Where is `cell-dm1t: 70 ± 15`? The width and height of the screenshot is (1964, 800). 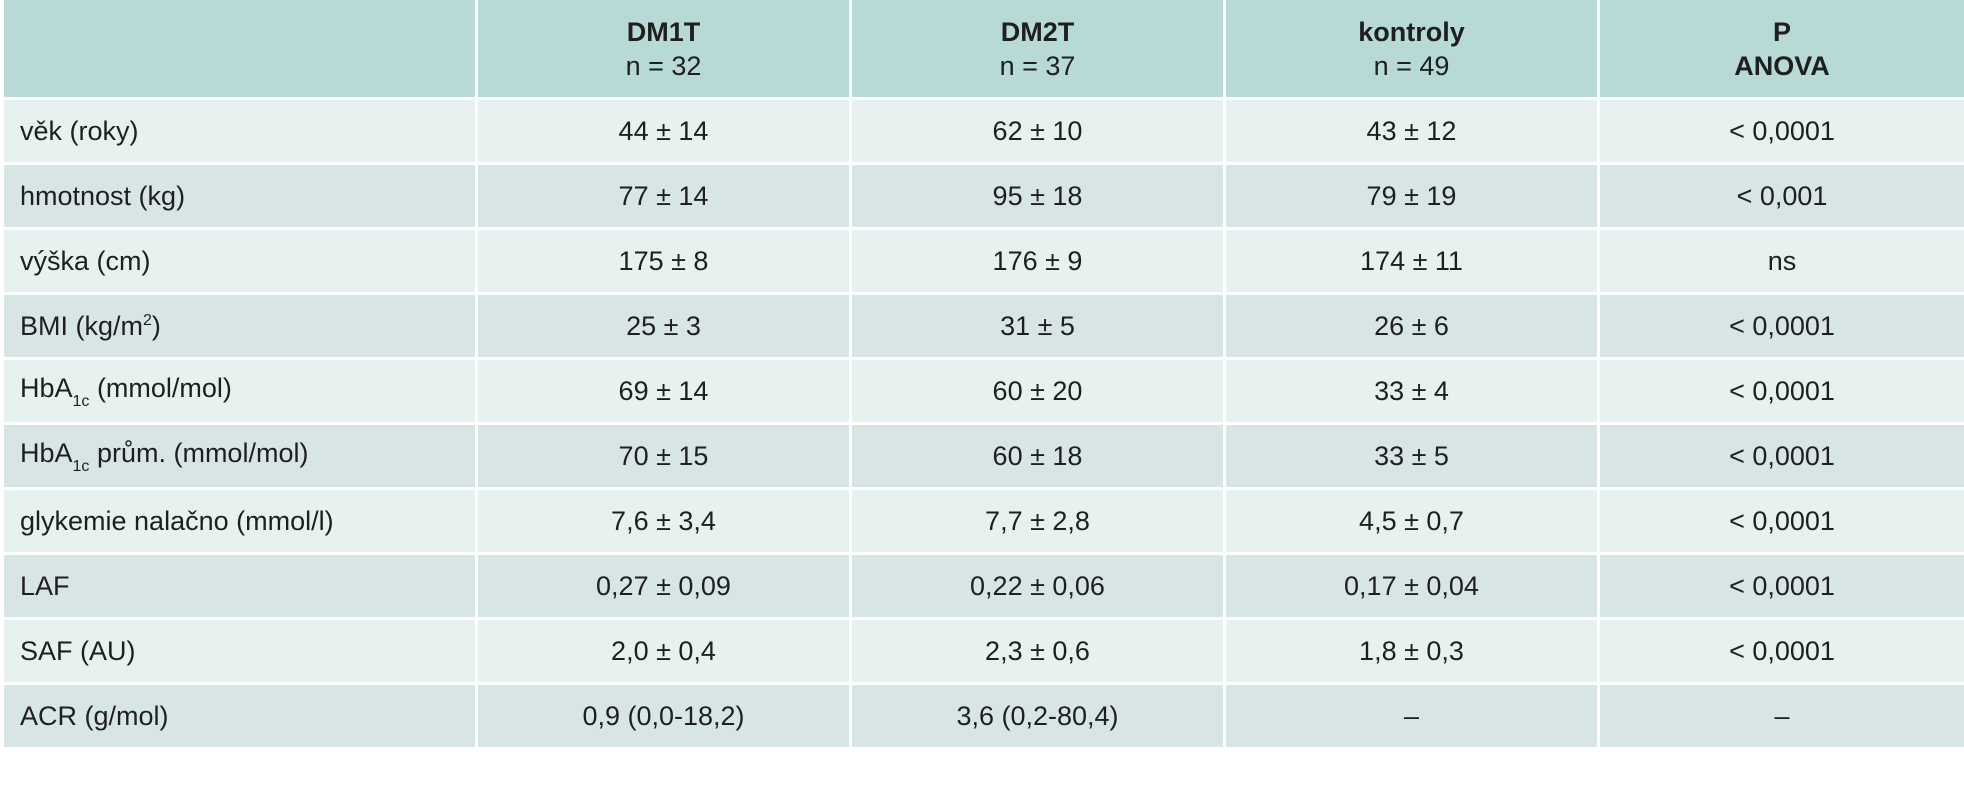
cell-dm1t: 70 ± 15 is located at coordinates (665, 457).